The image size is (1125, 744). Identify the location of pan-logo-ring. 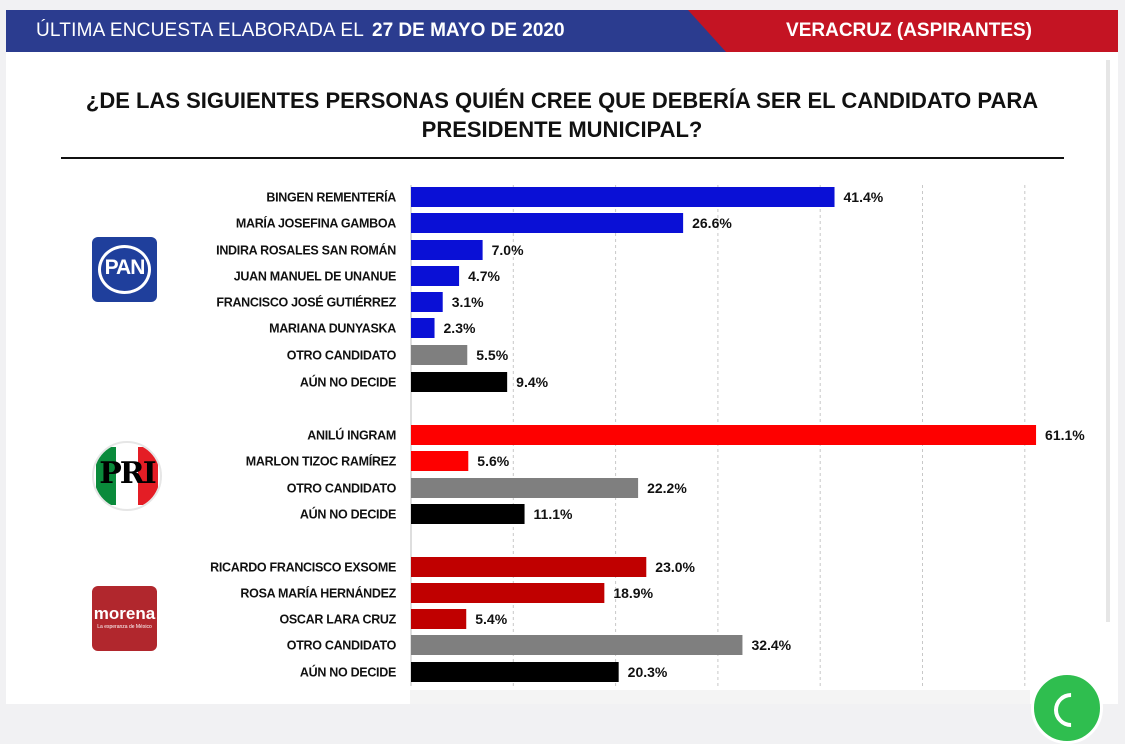
(124, 269).